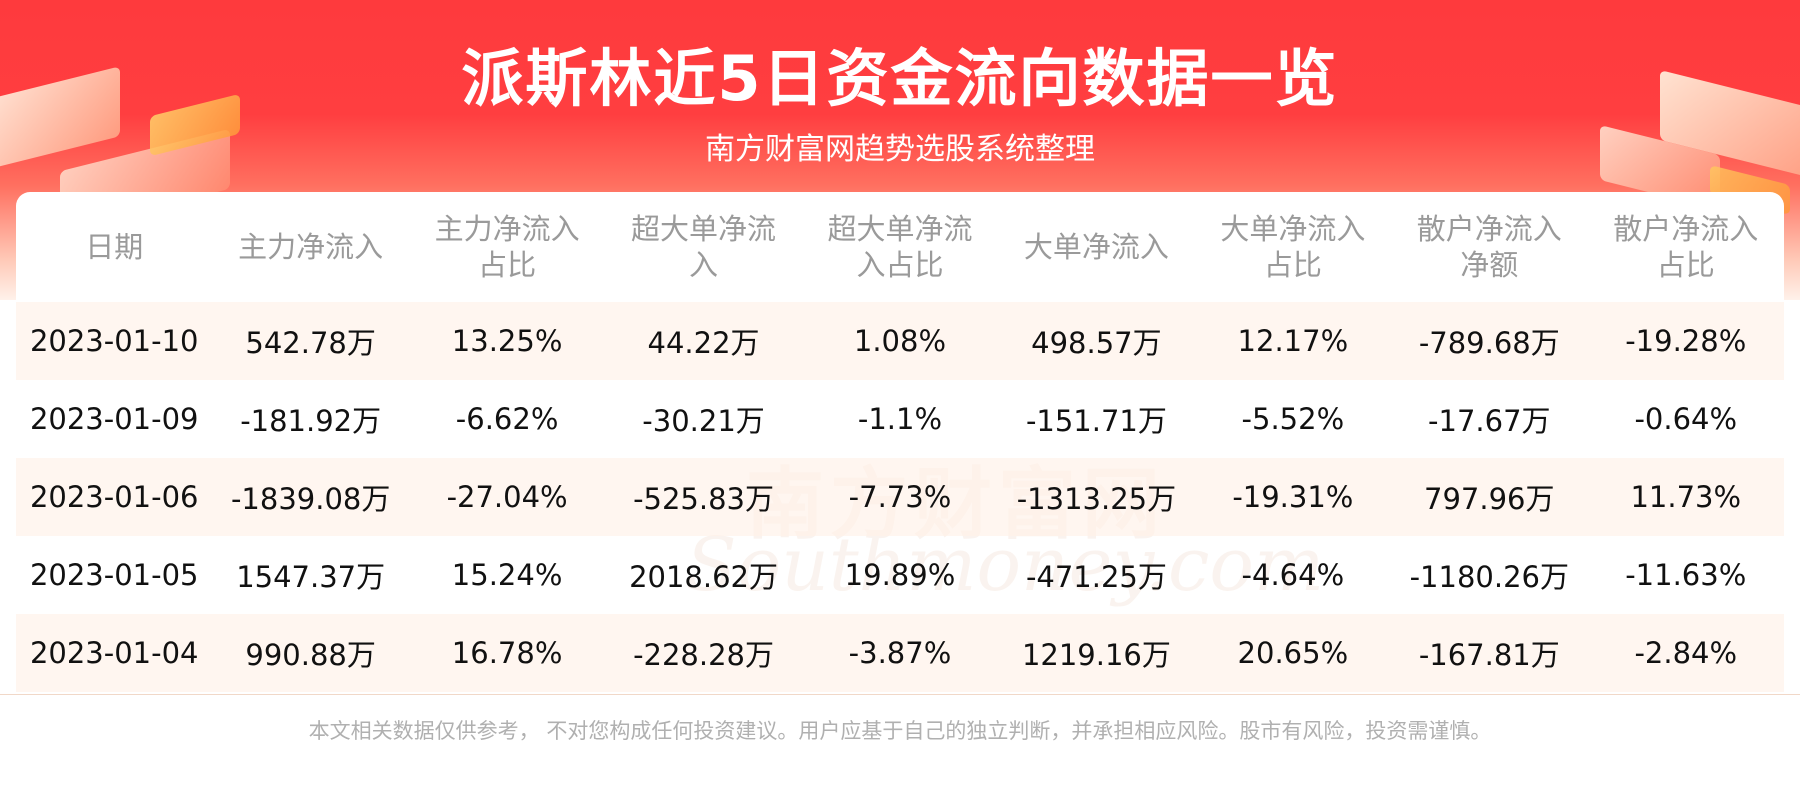 This screenshot has width=1800, height=801. Describe the element at coordinates (507, 653) in the screenshot. I see `value-cell: 16.78%` at that location.